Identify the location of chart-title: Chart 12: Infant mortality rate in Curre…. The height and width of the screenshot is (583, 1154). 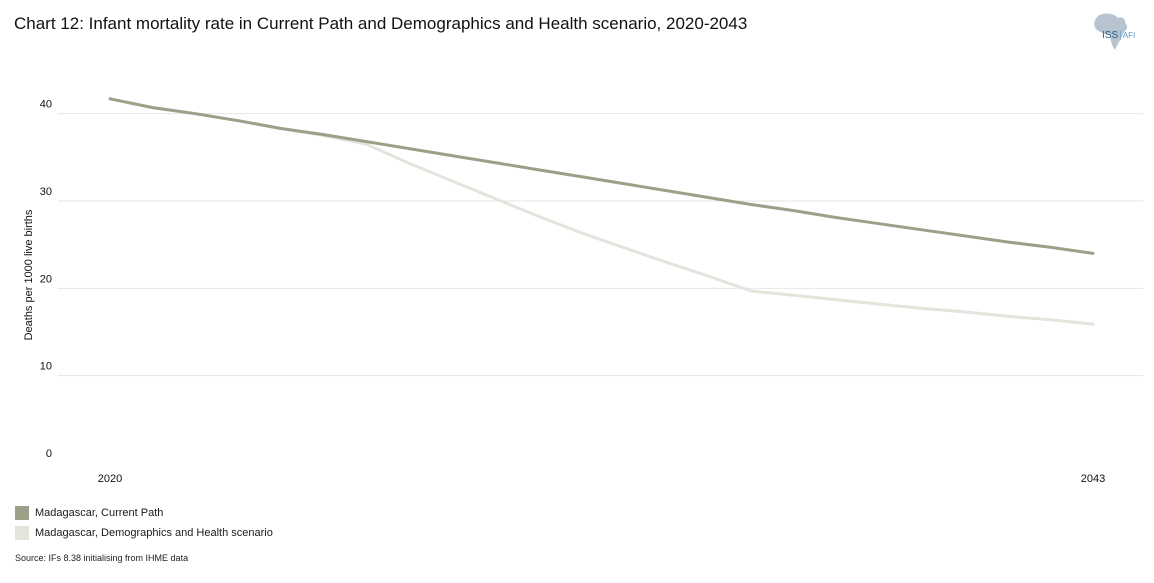
(381, 23).